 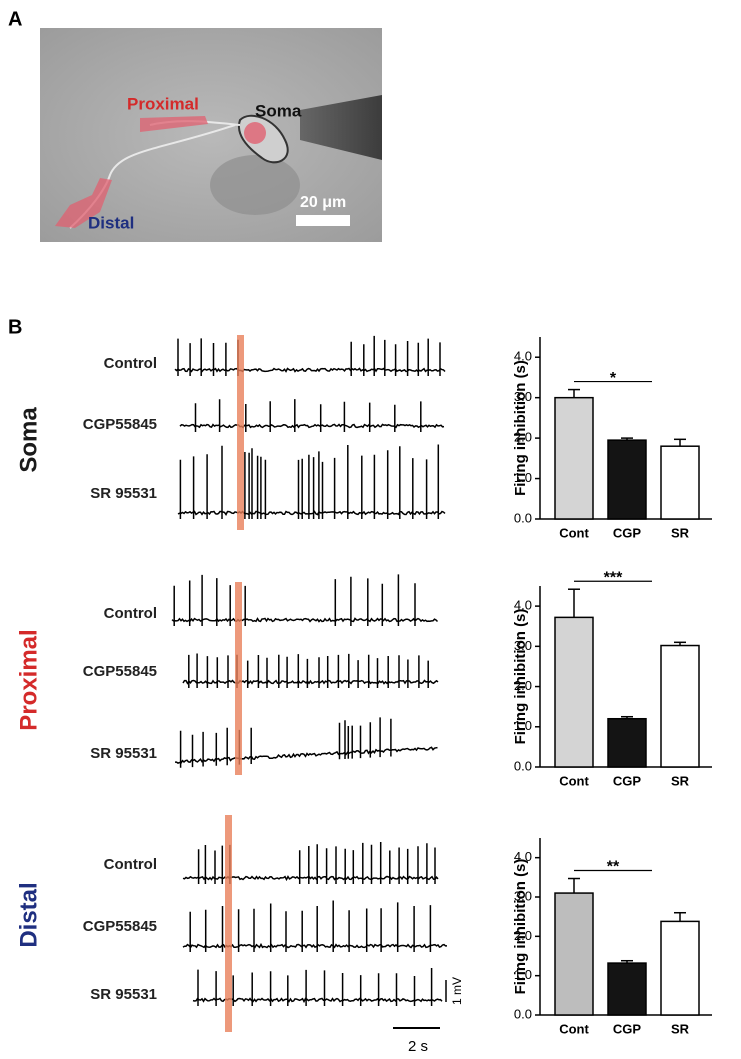 What do you see at coordinates (278, 110) in the screenshot?
I see `image-label: Soma` at bounding box center [278, 110].